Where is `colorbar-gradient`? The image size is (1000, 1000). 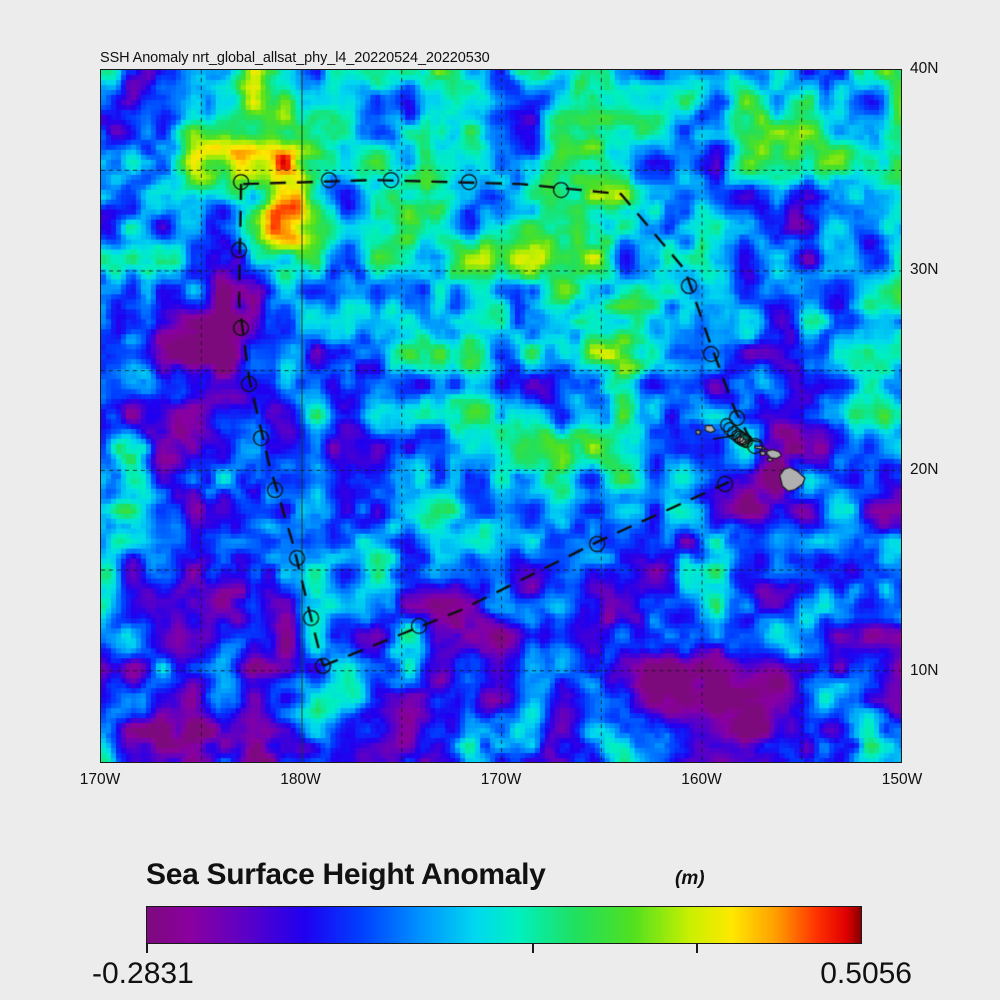 colorbar-gradient is located at coordinates (504, 925).